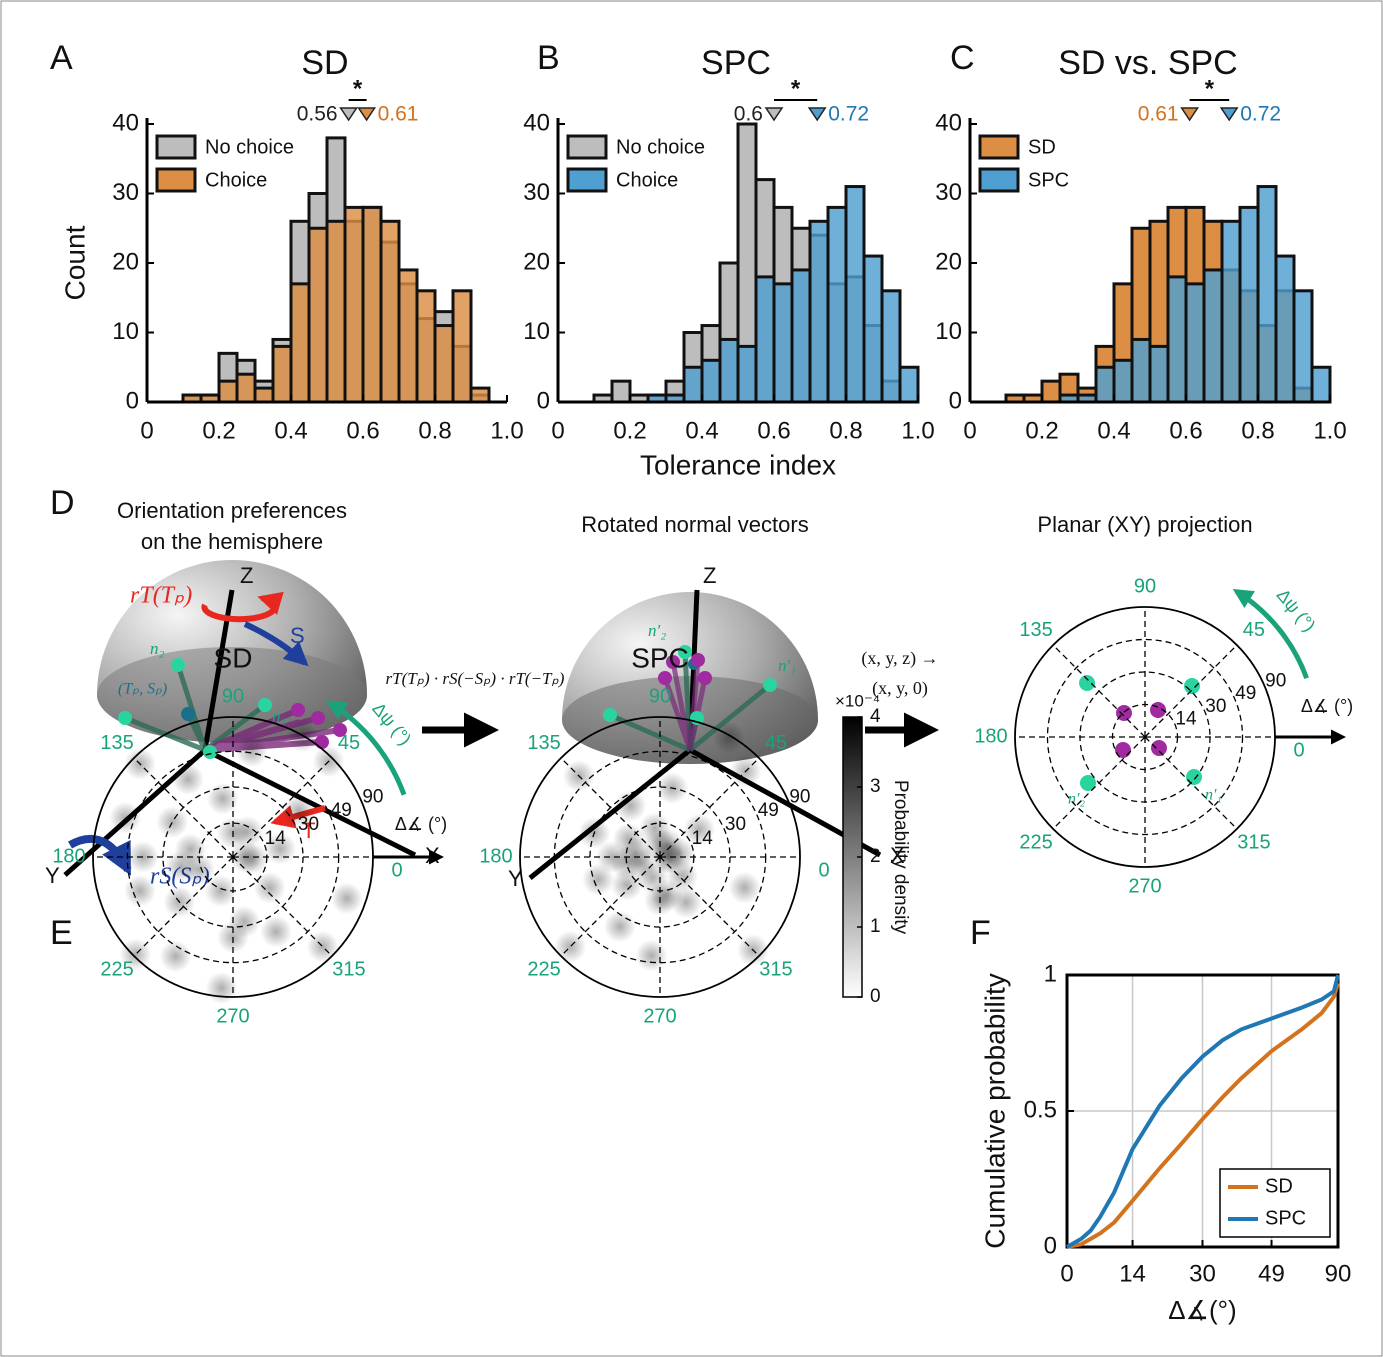  Describe the element at coordinates (366, 748) in the screenshot. I see `theta-arrow` at that location.